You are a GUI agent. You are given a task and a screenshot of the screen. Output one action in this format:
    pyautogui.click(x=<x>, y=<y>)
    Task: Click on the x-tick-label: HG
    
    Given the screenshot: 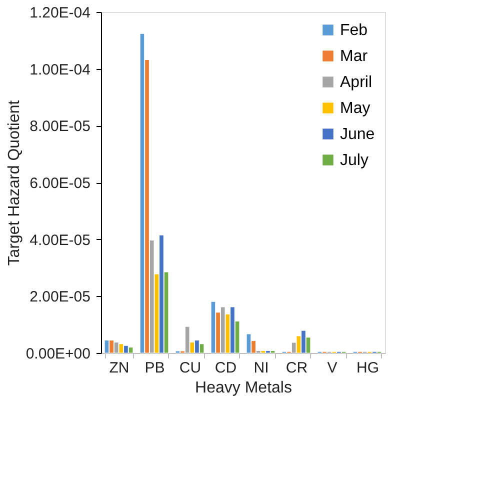 What is the action you would take?
    pyautogui.click(x=367, y=368)
    